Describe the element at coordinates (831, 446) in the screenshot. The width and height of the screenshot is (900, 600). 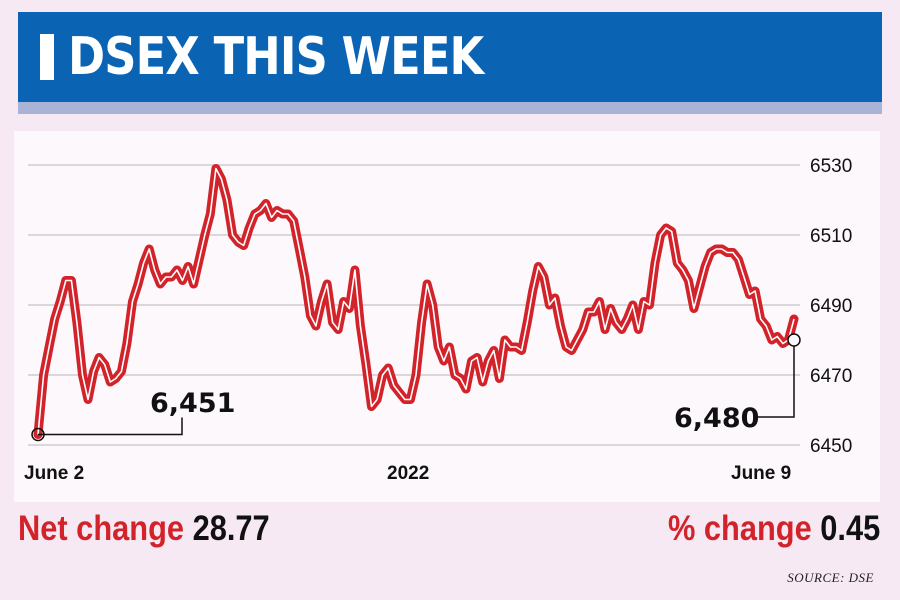
I see `y-tick-label-6450: 6450` at that location.